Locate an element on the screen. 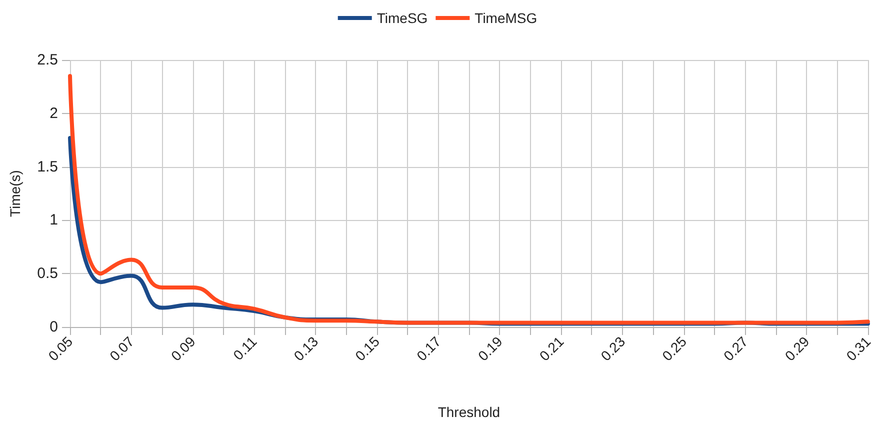 Image resolution: width=875 pixels, height=428 pixels. legend-label: TimeMSG is located at coordinates (506, 18).